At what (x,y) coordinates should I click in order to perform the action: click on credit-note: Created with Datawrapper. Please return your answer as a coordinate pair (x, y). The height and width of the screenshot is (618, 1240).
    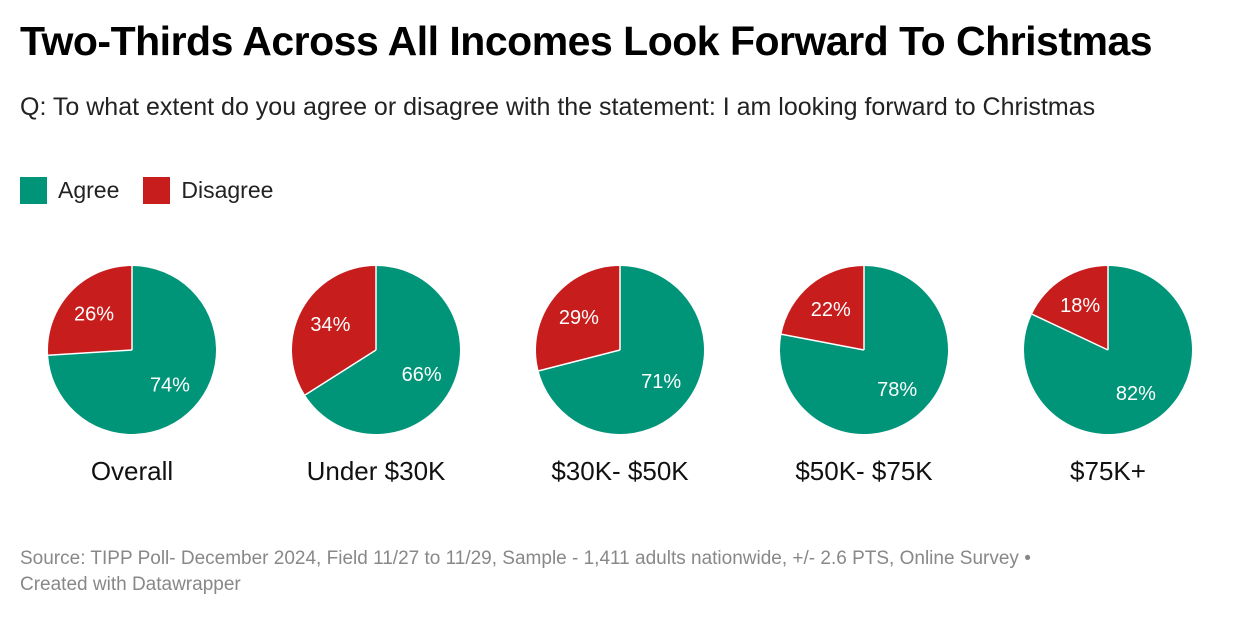
    Looking at the image, I should click on (130, 584).